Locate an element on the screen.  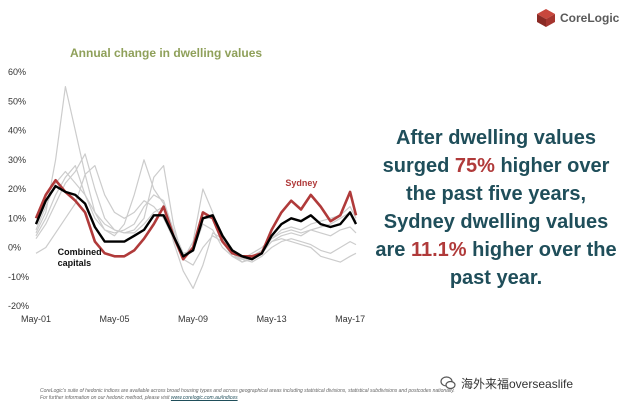
headline-pct-2: 11.1% is located at coordinates (438, 250).